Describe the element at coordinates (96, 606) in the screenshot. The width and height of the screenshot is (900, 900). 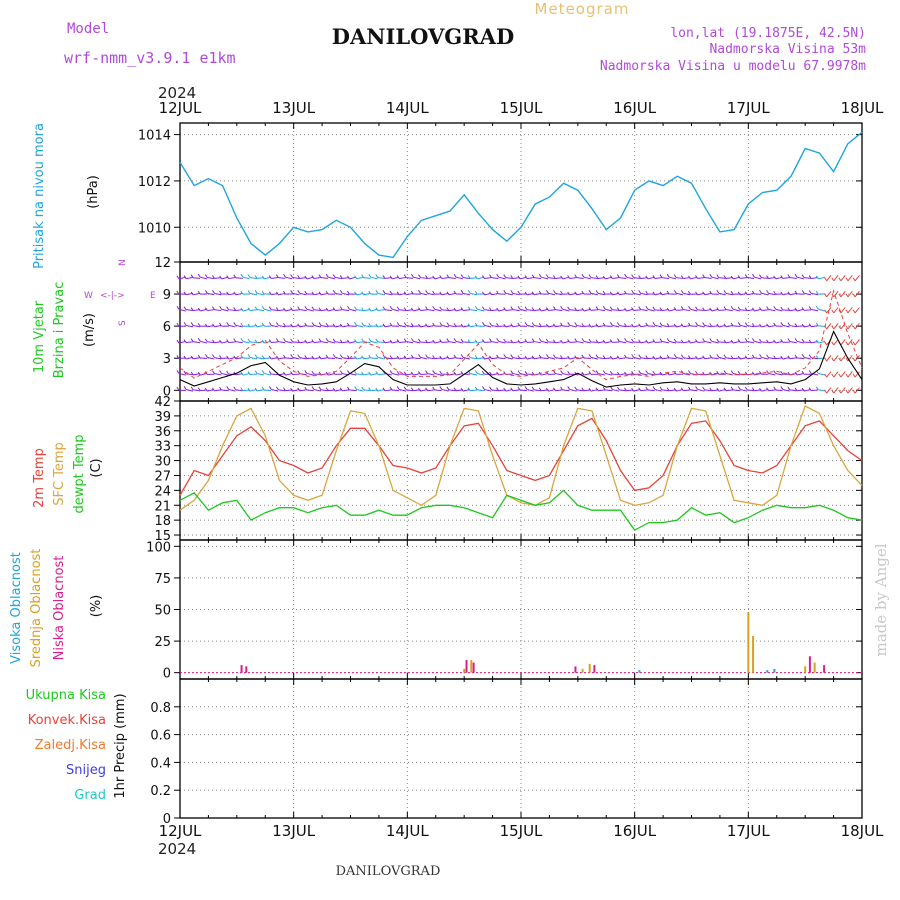
I see `cloud-axis-unit: (%)` at that location.